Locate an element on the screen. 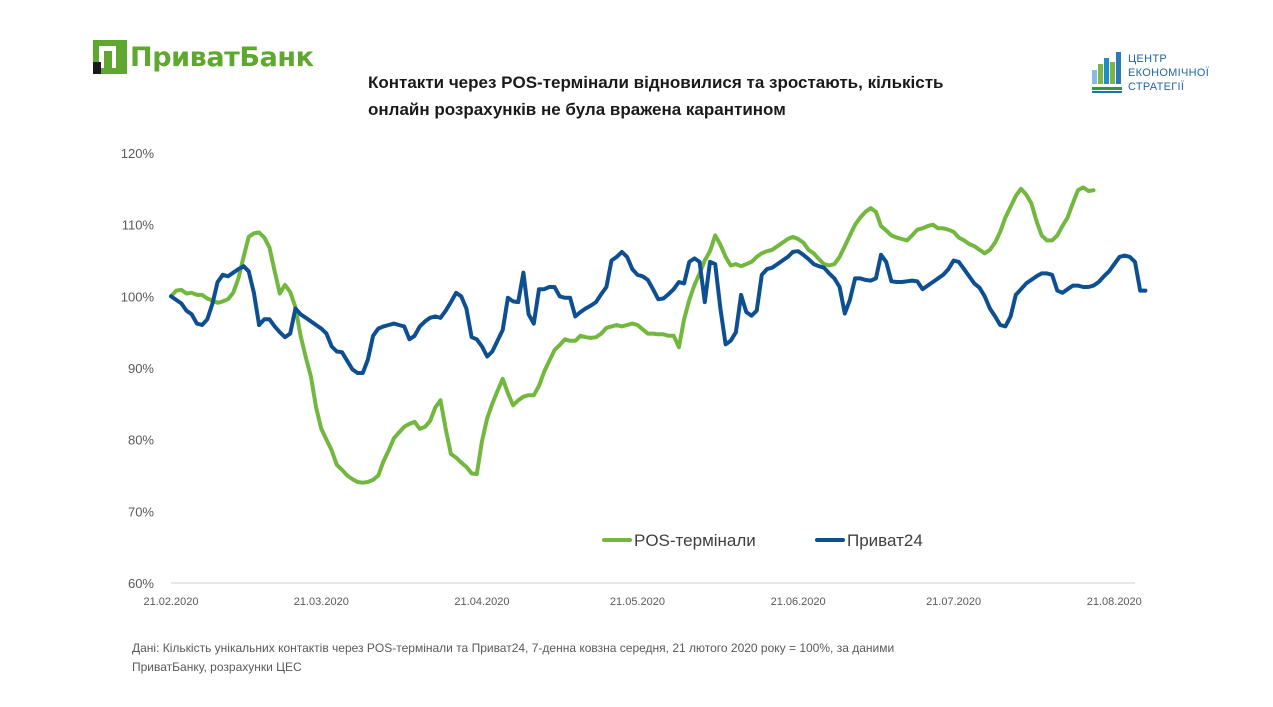  privatbank-logo-icon is located at coordinates (110, 57).